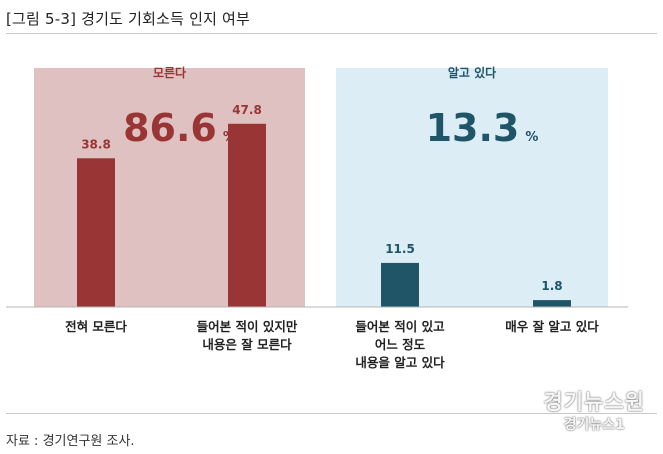  What do you see at coordinates (247, 344) in the screenshot?
I see `category-label-line: 내용은 잘 모른다` at bounding box center [247, 344].